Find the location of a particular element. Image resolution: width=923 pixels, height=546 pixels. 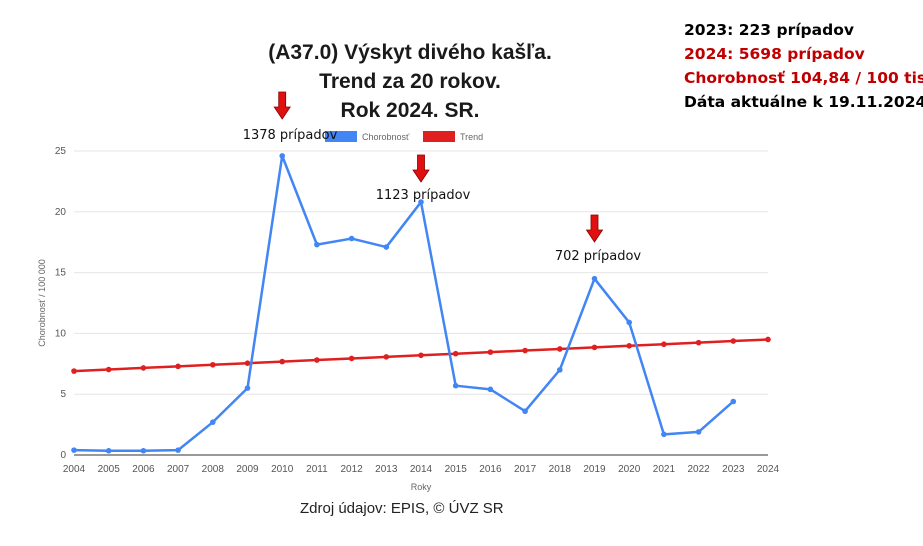

legend-label-Trend: Trend is located at coordinates (471, 137).